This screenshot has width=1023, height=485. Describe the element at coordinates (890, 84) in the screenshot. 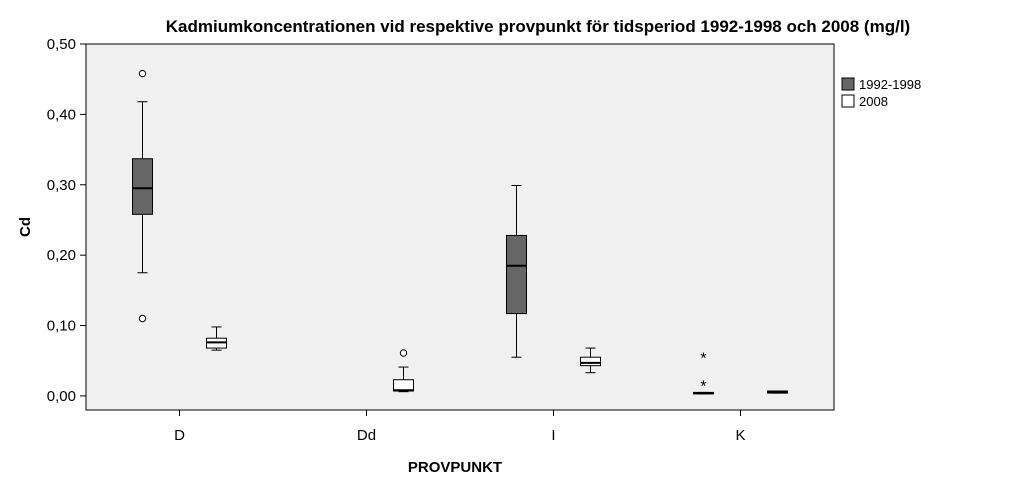

I see `legend-label: 1992-1998` at that location.